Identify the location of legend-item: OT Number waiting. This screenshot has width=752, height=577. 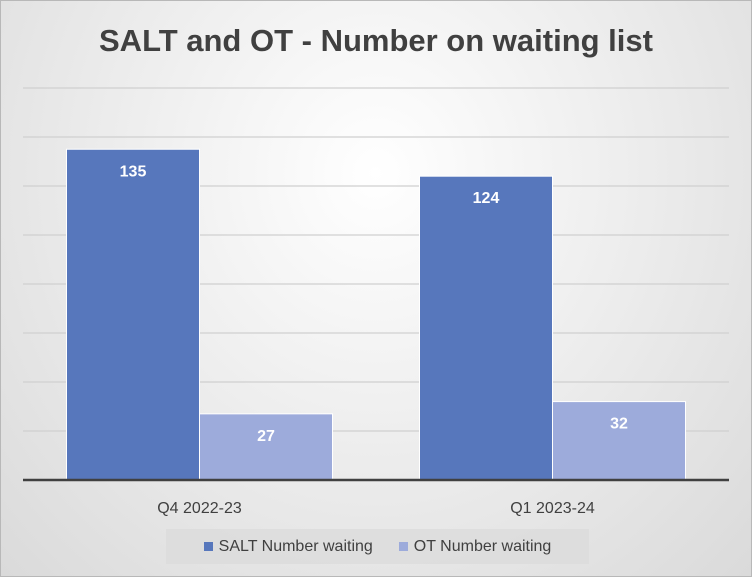
(475, 546).